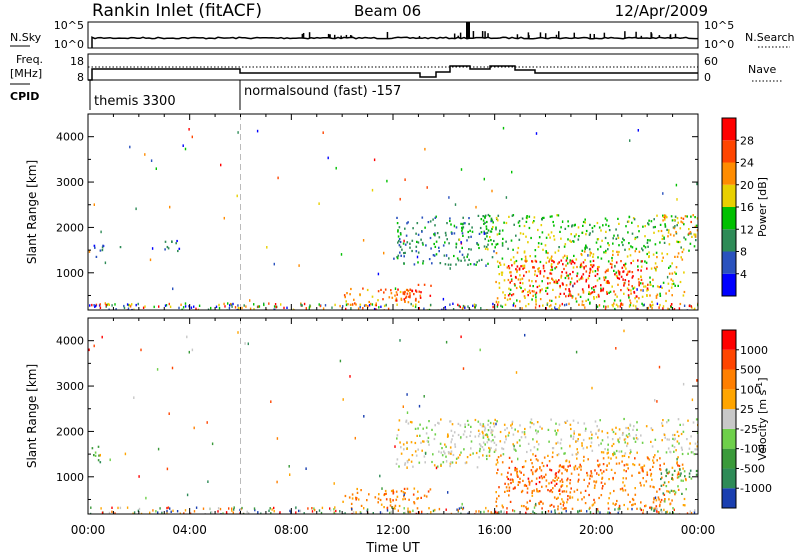  What do you see at coordinates (291, 530) in the screenshot?
I see `velocity-x-tick-label: 08:00` at bounding box center [291, 530].